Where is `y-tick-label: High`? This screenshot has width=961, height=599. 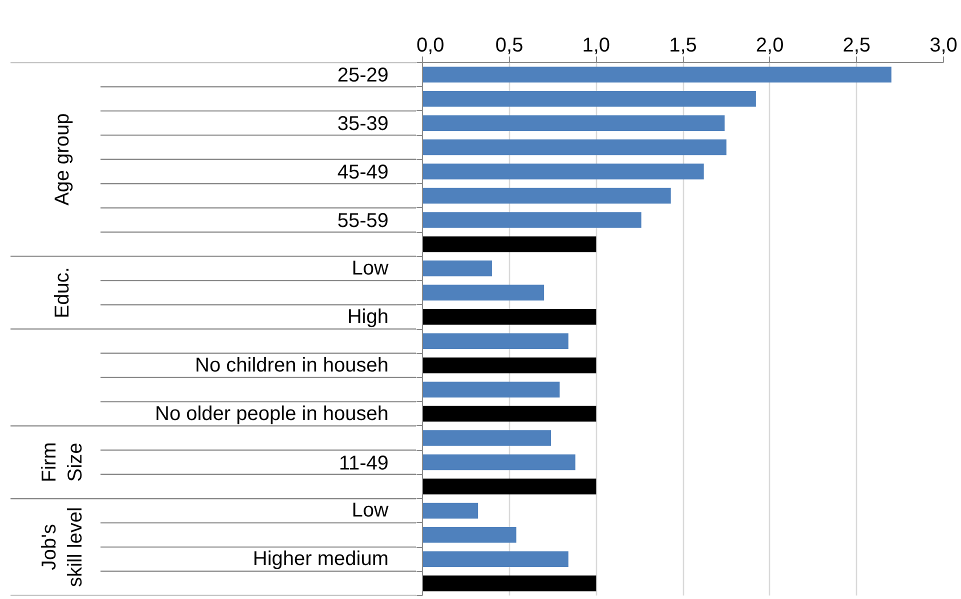 y-tick-label: High is located at coordinates (368, 317).